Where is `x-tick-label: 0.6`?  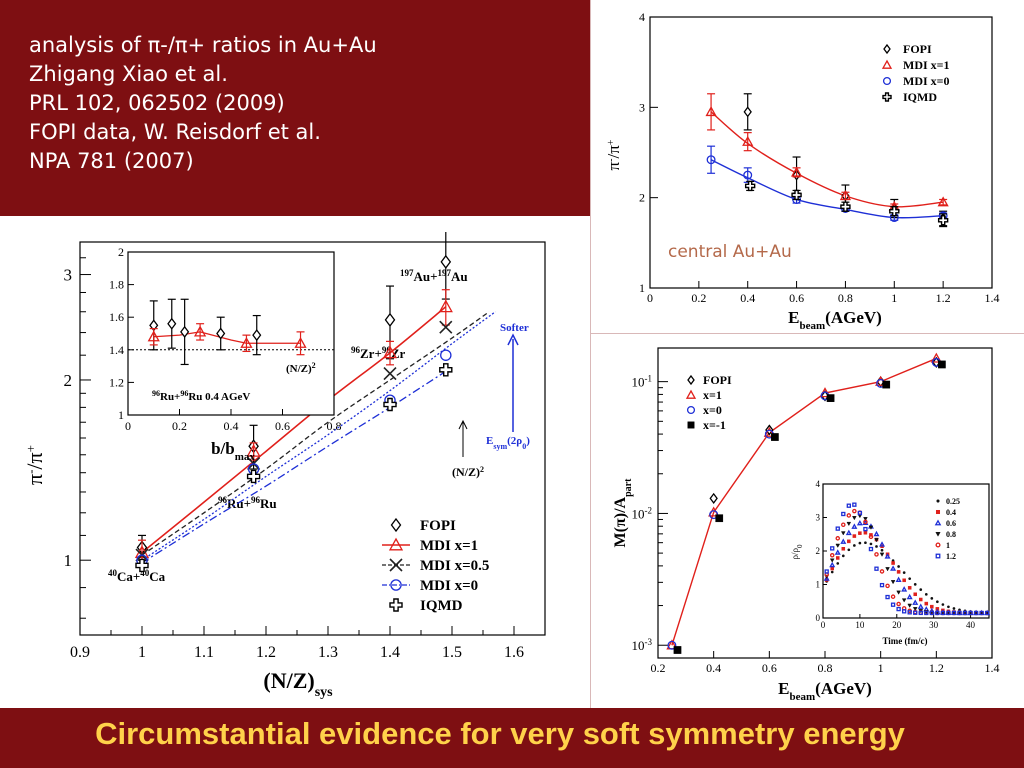
x-tick-label: 0.6 is located at coordinates (282, 426).